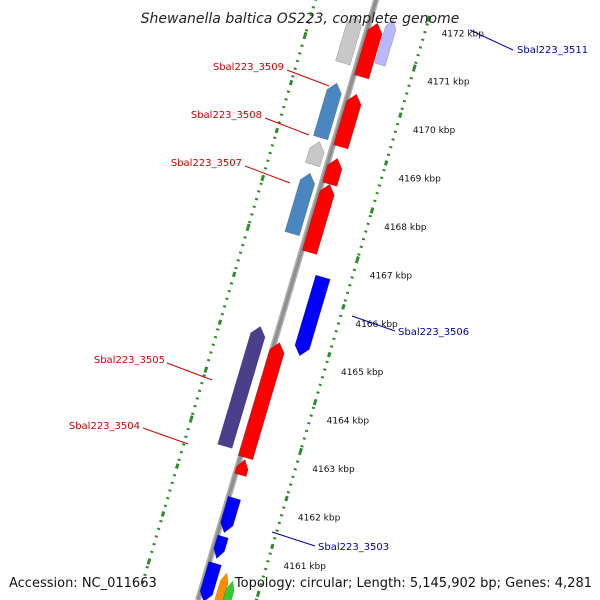 This screenshot has height=600, width=600. Describe the element at coordinates (448, 83) in the screenshot. I see `tick-label: 4171 kbp` at that location.